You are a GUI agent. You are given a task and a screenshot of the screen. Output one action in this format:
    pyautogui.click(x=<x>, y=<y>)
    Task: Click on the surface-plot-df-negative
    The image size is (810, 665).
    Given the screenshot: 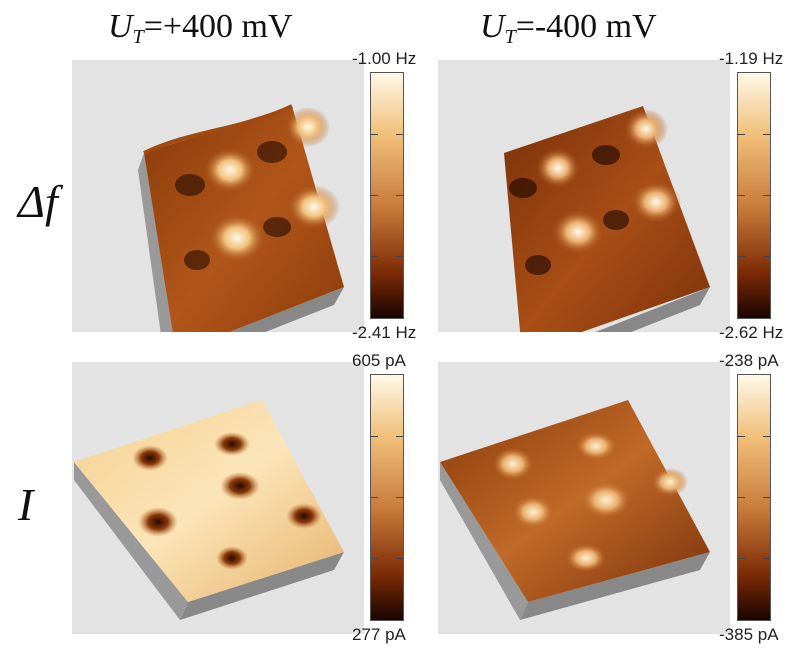 What is the action you would take?
    pyautogui.click(x=584, y=196)
    